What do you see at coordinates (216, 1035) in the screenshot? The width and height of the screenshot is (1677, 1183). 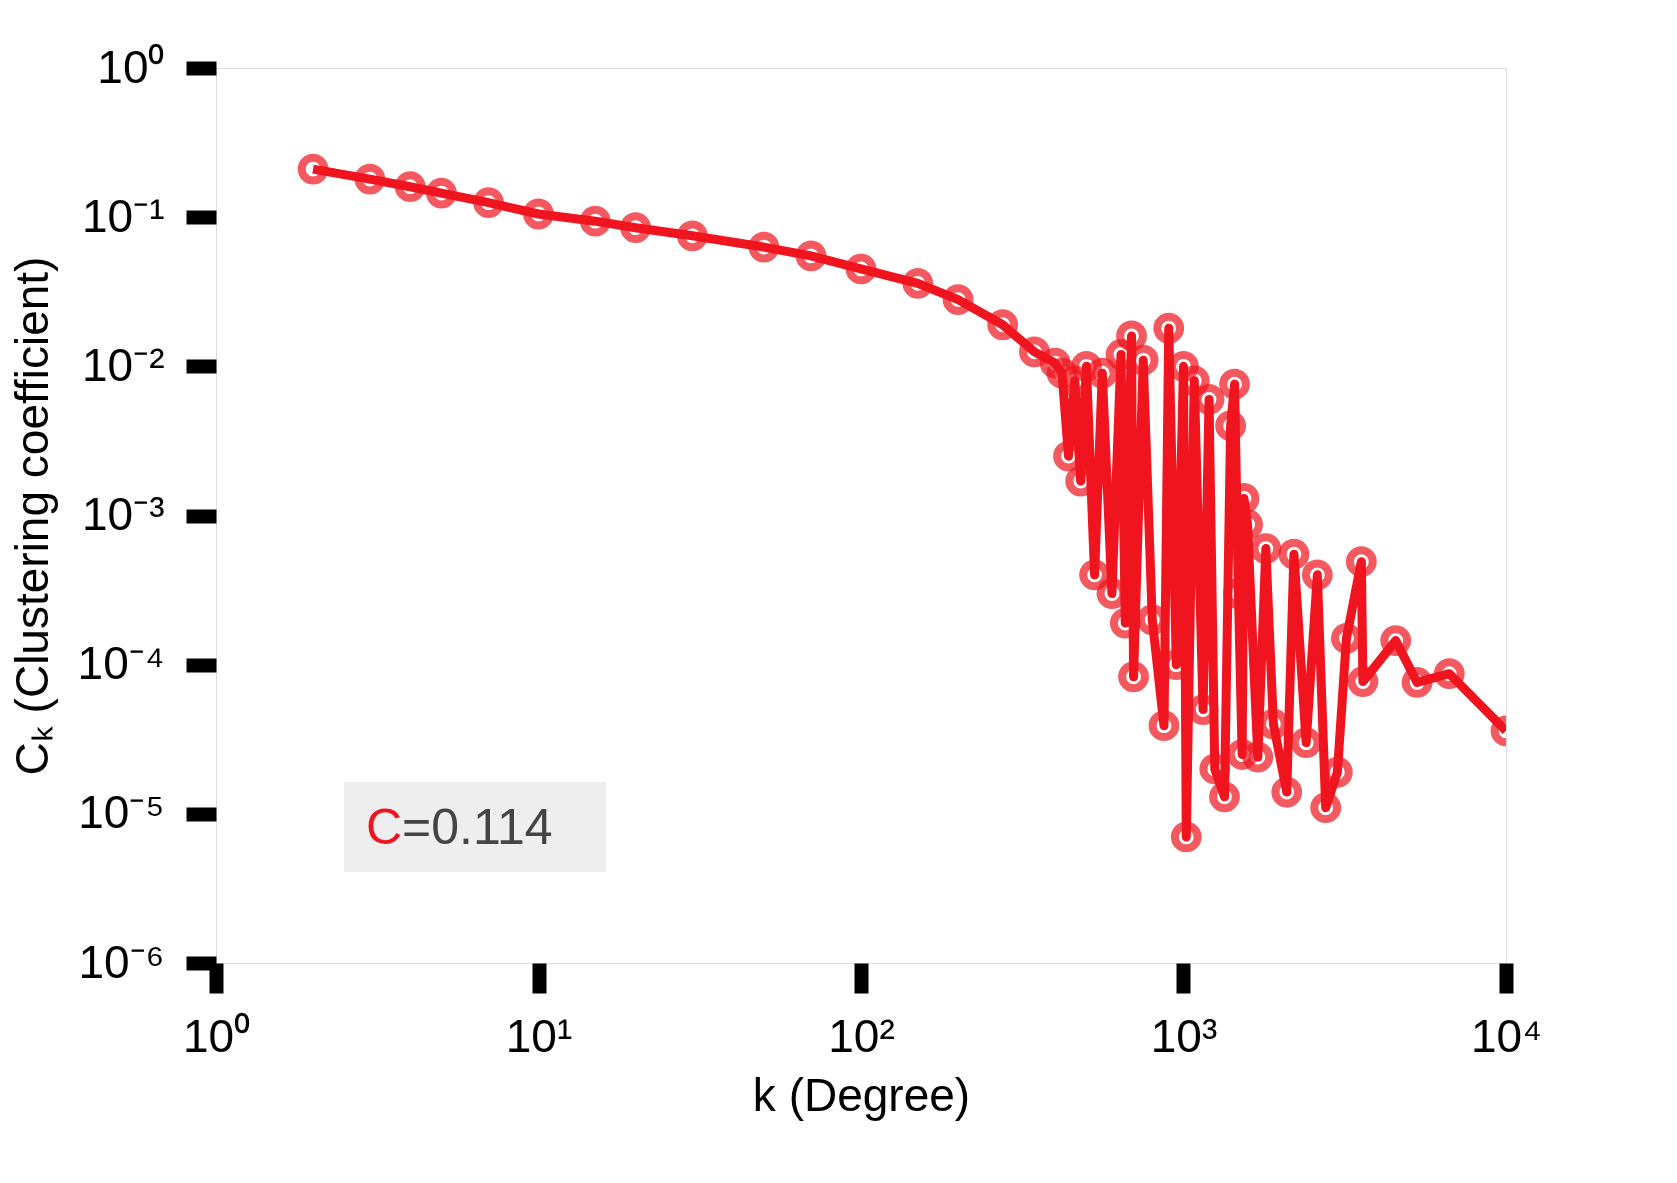 I see `x-tick-label: 10⁰` at bounding box center [216, 1035].